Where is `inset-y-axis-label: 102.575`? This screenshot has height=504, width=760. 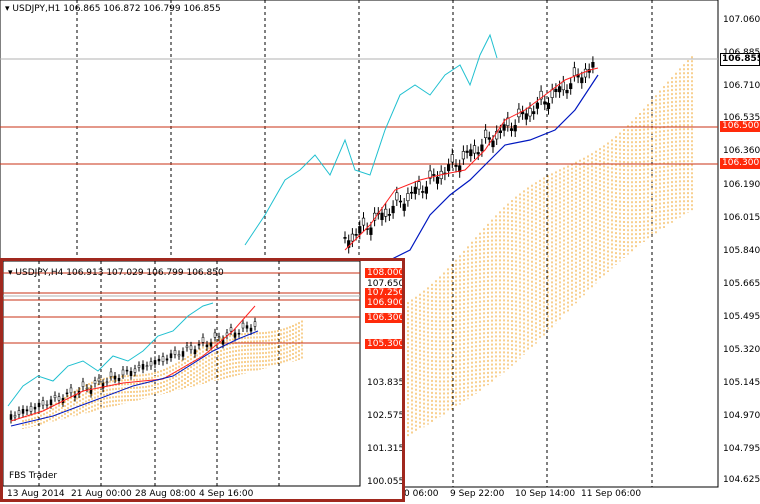
inset-y-axis-label: 102.575 is located at coordinates (386, 416).